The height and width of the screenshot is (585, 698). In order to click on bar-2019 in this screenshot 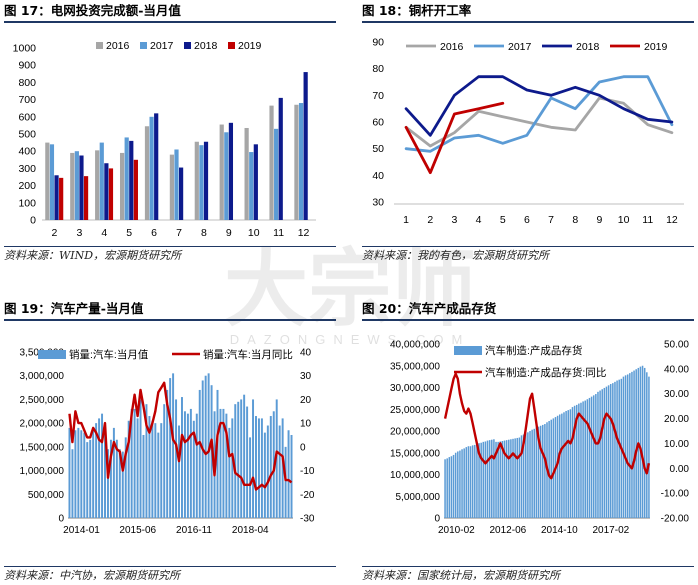, I will do `click(86, 198)`.